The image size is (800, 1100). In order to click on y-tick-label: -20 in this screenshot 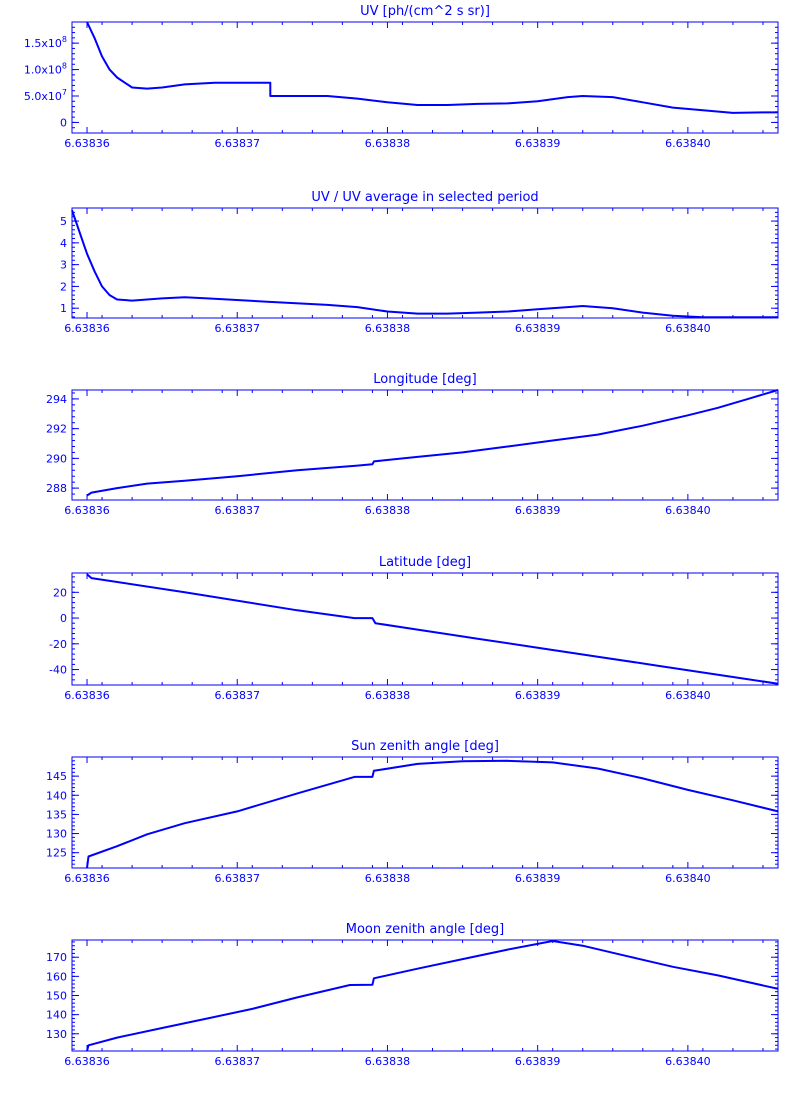, I will do `click(58, 644)`.